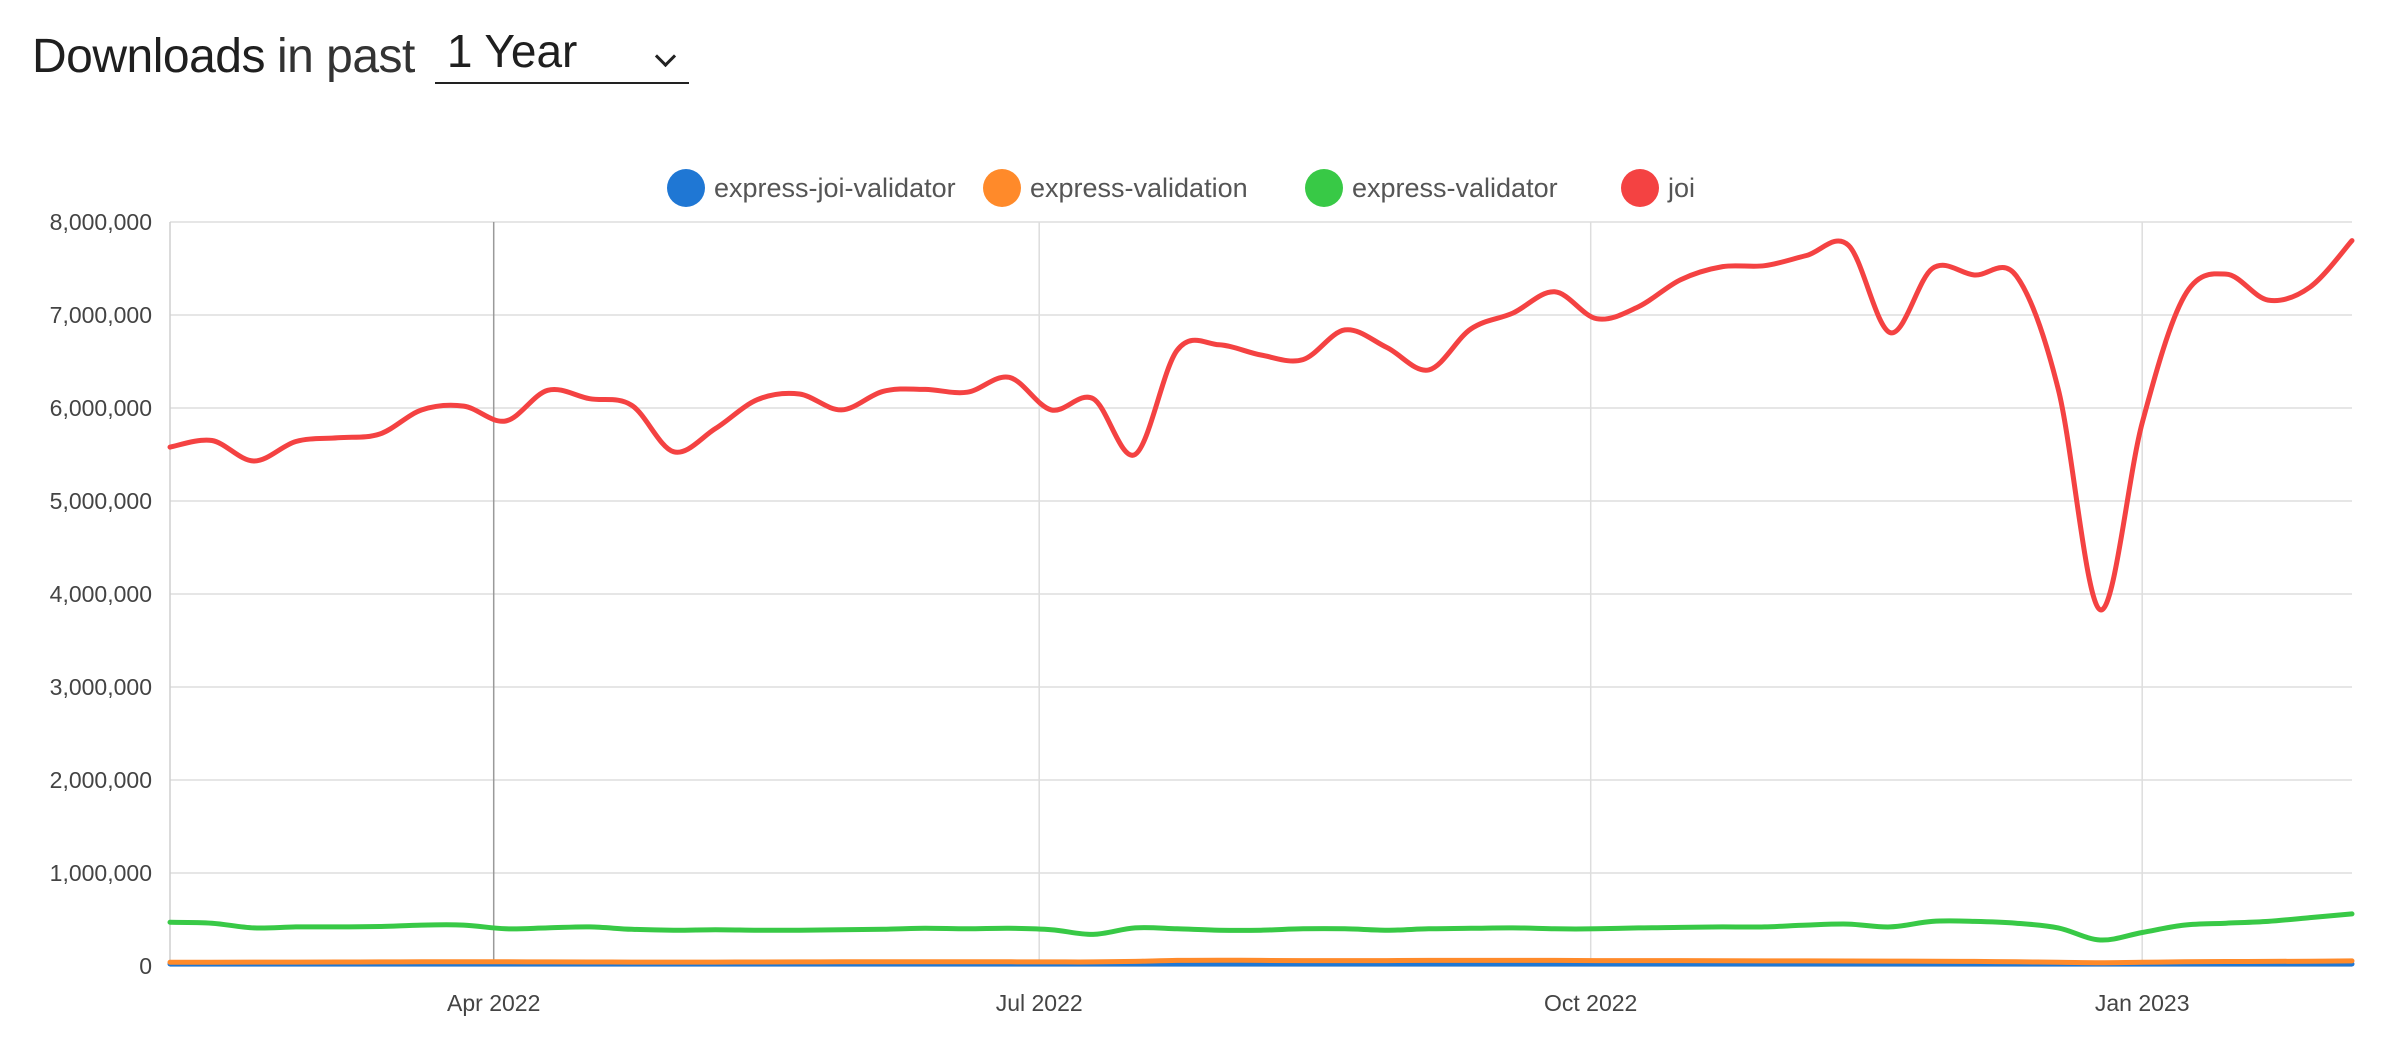  I want to click on y-tick-label: 0, so click(145, 966).